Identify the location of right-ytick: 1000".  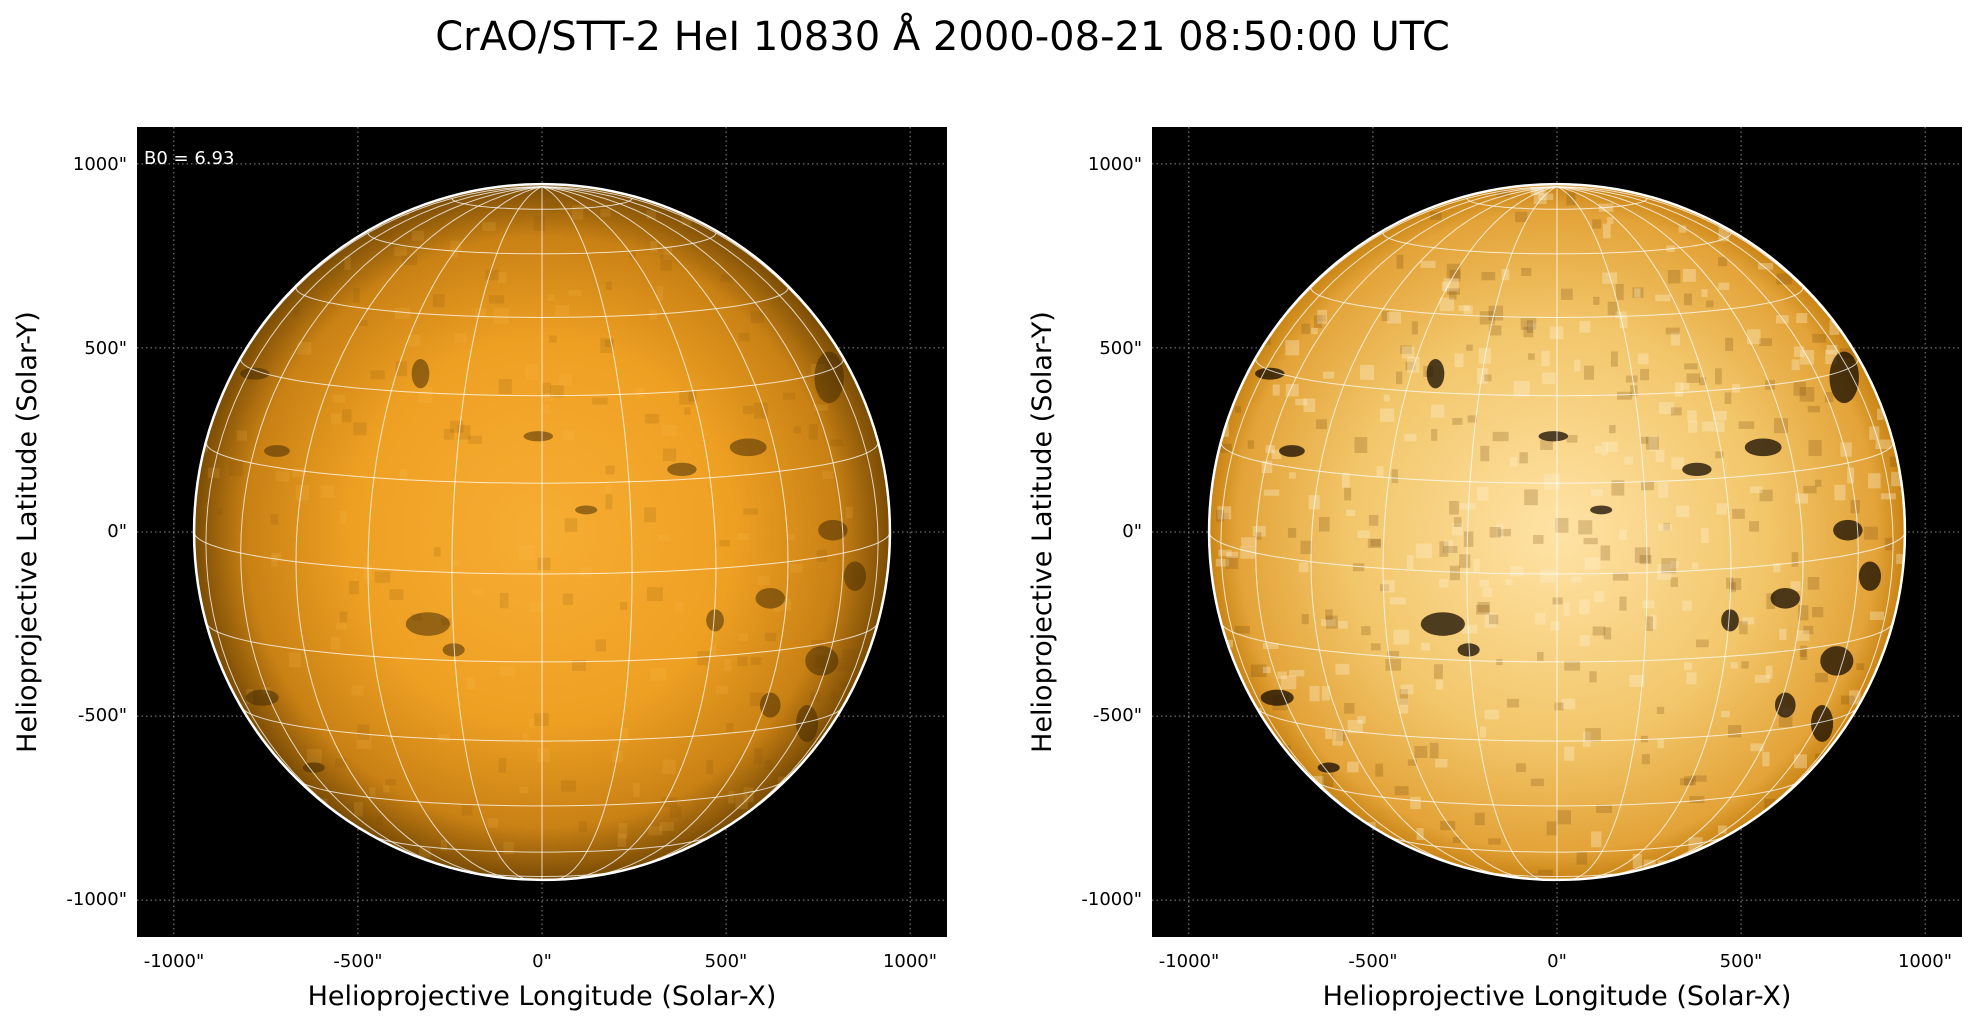
(1114, 164).